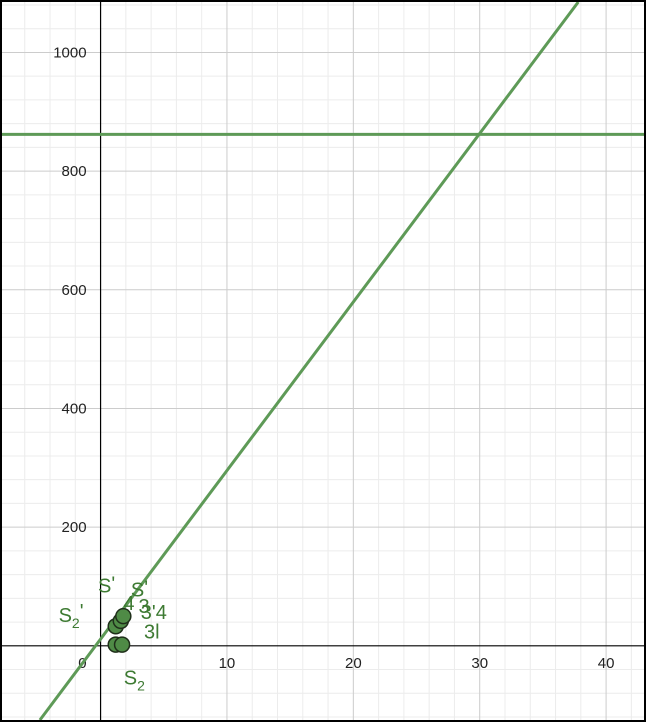 The image size is (646, 722). I want to click on y-tick-label: 200, so click(74, 527).